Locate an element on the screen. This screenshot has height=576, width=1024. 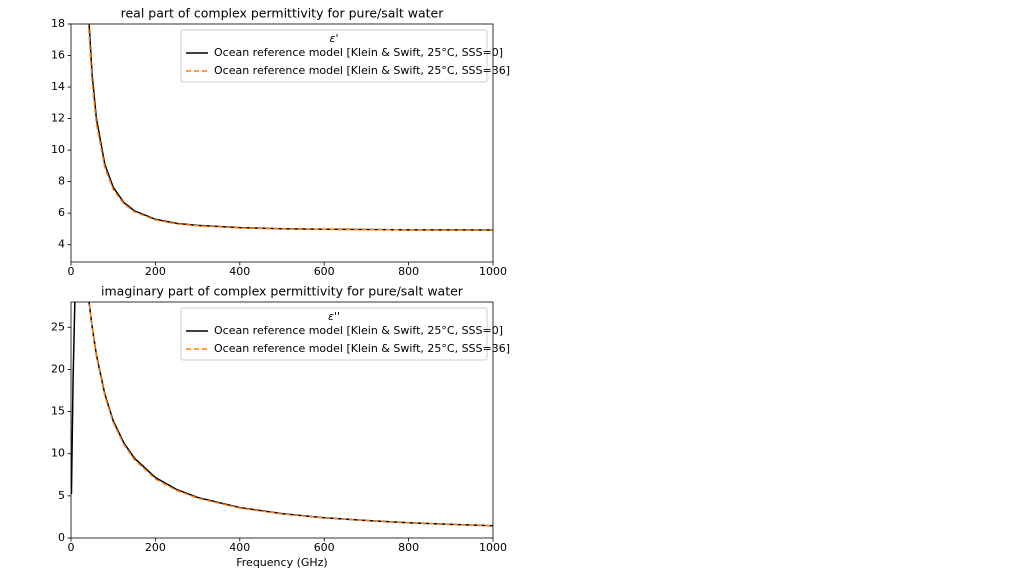
y-tick-label: 25 is located at coordinates (58, 326).